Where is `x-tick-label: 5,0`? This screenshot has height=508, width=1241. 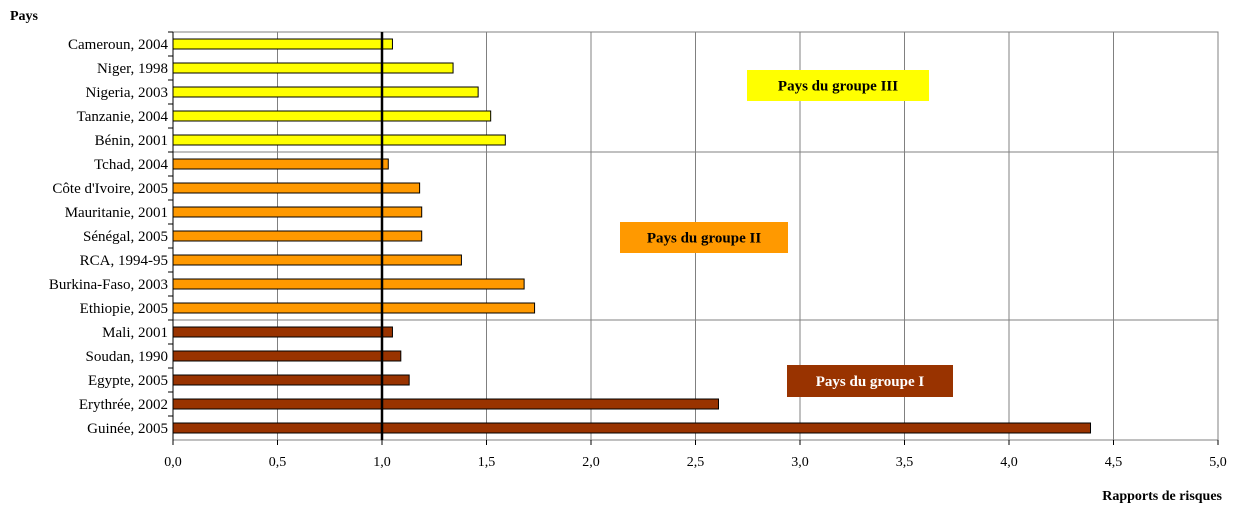 x-tick-label: 5,0 is located at coordinates (1218, 462).